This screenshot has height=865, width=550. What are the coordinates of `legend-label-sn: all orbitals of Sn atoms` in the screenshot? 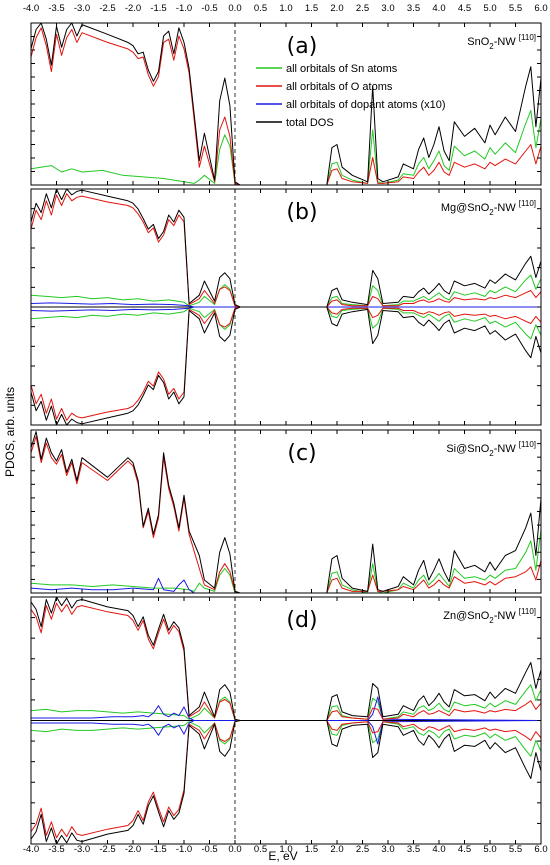 It's located at (342, 69).